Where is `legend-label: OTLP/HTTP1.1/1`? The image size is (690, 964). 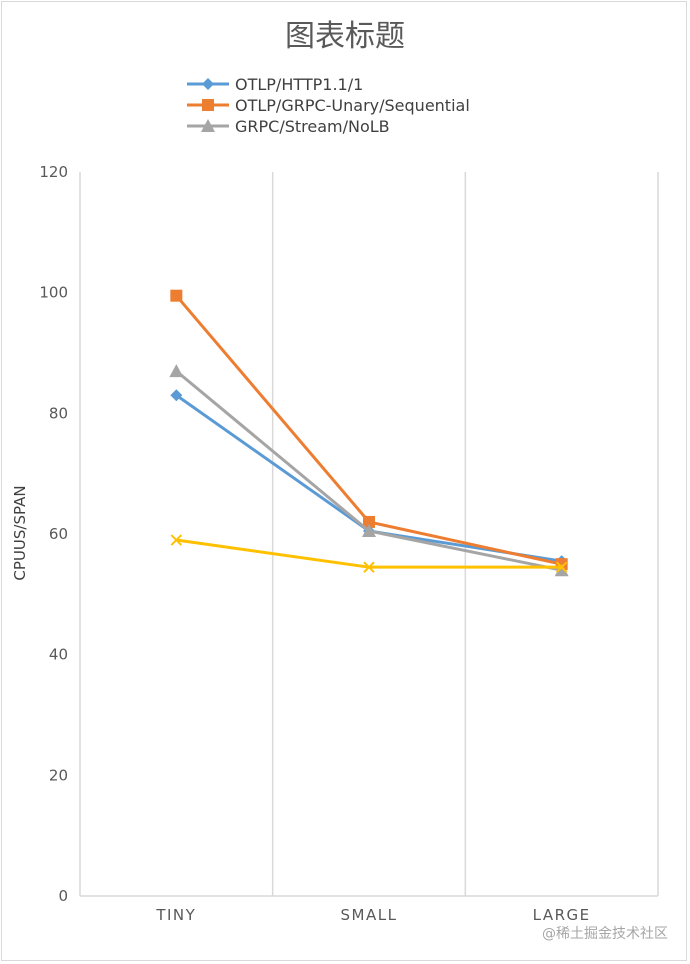 legend-label: OTLP/HTTP1.1/1 is located at coordinates (299, 84).